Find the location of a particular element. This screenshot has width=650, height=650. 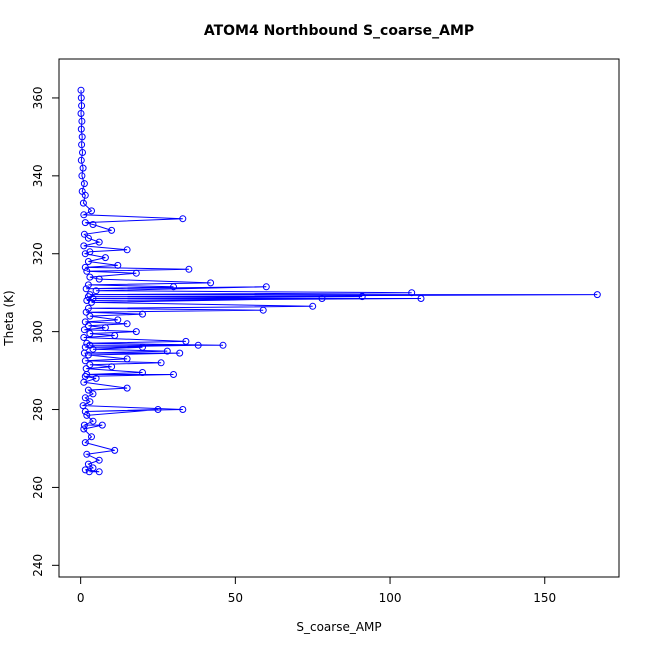

y-tick-label: 320 is located at coordinates (38, 253).